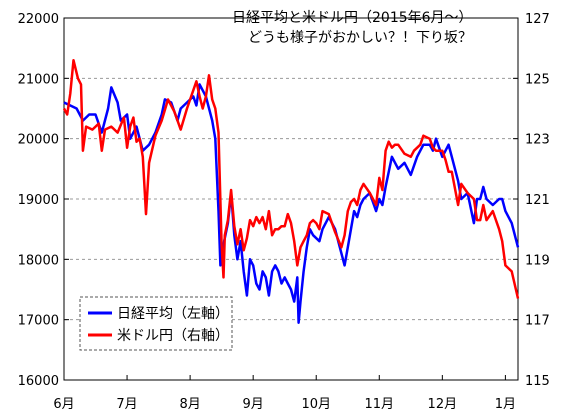  Describe the element at coordinates (505, 404) in the screenshot. I see `x-tick-label-7: 1月` at that location.